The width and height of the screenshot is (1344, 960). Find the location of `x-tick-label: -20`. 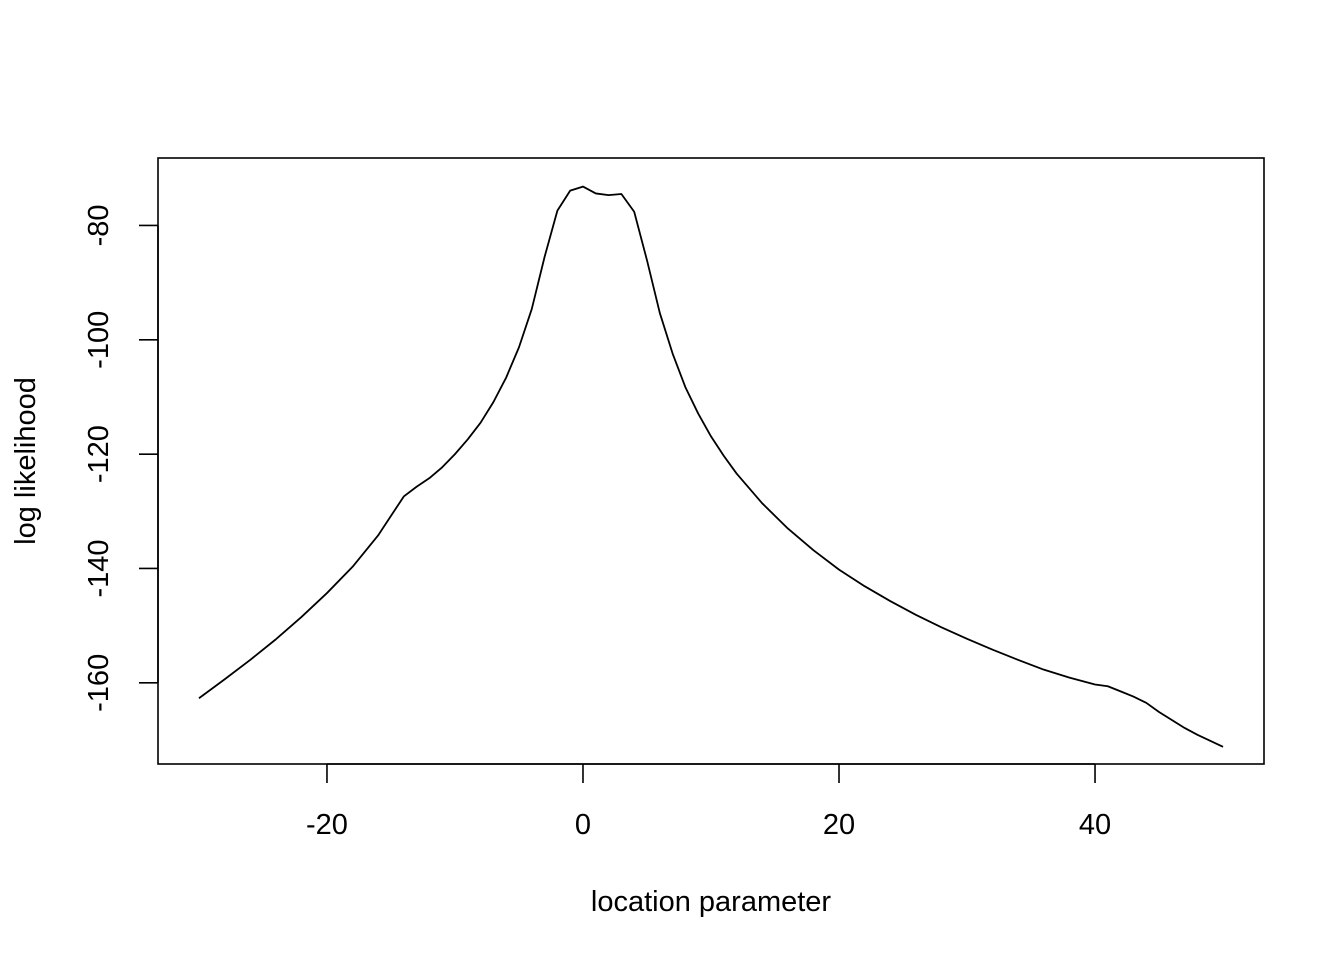

x-tick-label: -20 is located at coordinates (327, 825).